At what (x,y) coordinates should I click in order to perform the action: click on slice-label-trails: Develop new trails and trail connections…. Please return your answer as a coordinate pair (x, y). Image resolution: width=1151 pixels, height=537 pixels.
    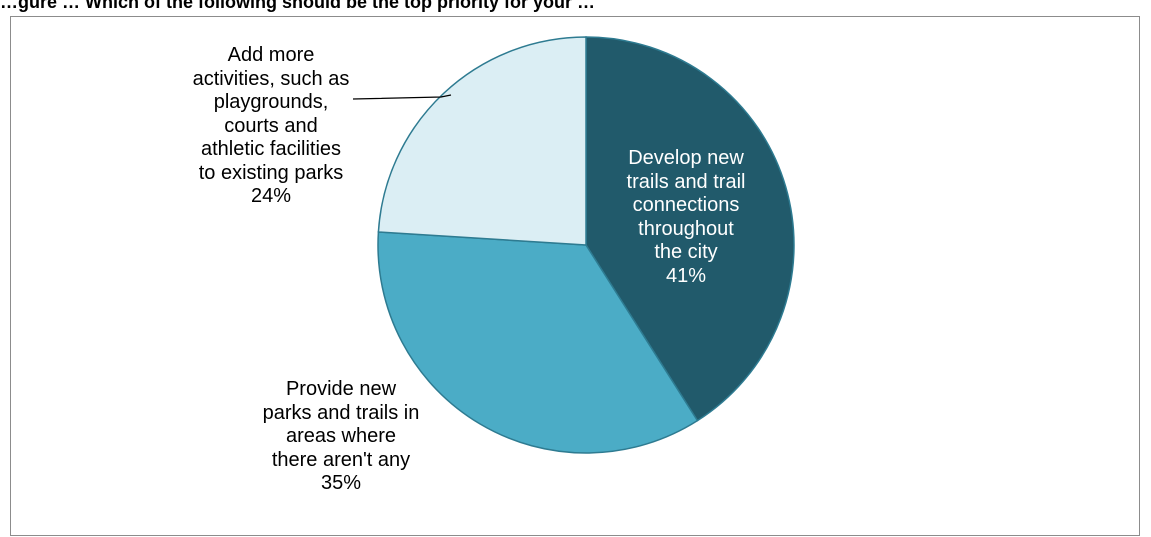
    Looking at the image, I should click on (686, 217).